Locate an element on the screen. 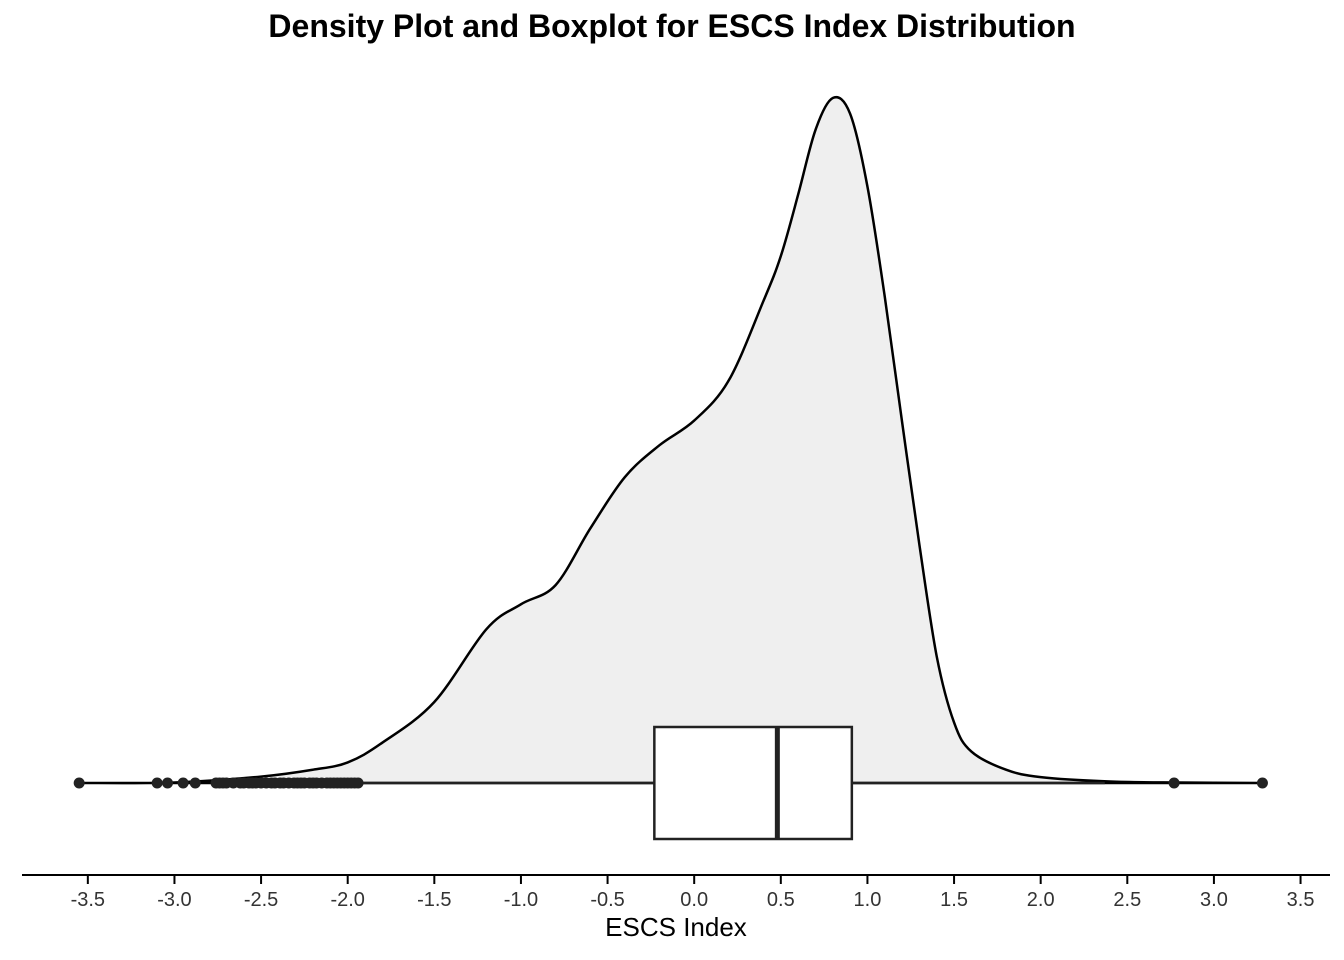  x-tick-label: 3.0 is located at coordinates (1214, 900).